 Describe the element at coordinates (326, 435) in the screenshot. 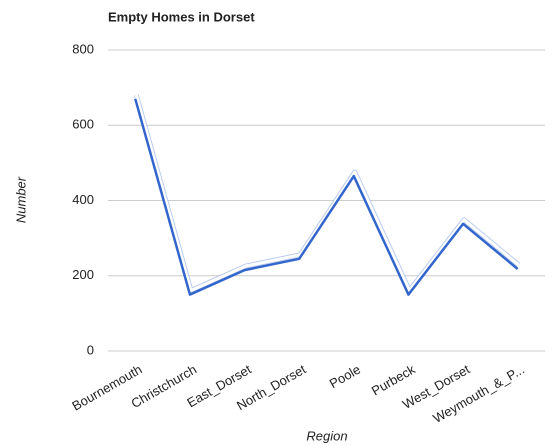

I see `x-axis-label: Region` at that location.